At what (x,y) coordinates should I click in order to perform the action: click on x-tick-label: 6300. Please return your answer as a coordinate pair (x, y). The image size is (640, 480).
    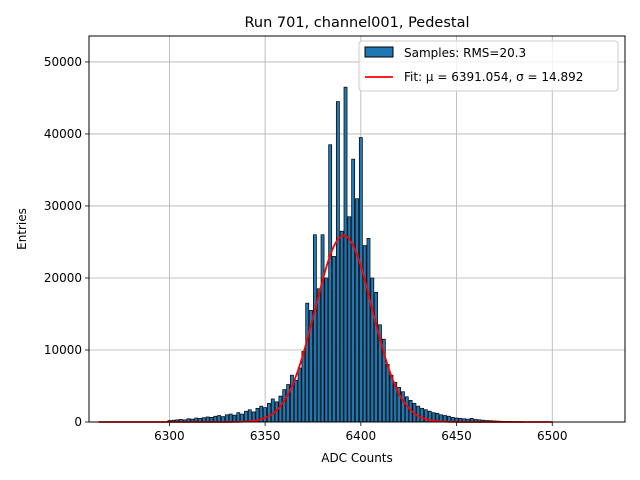
    Looking at the image, I should click on (169, 436).